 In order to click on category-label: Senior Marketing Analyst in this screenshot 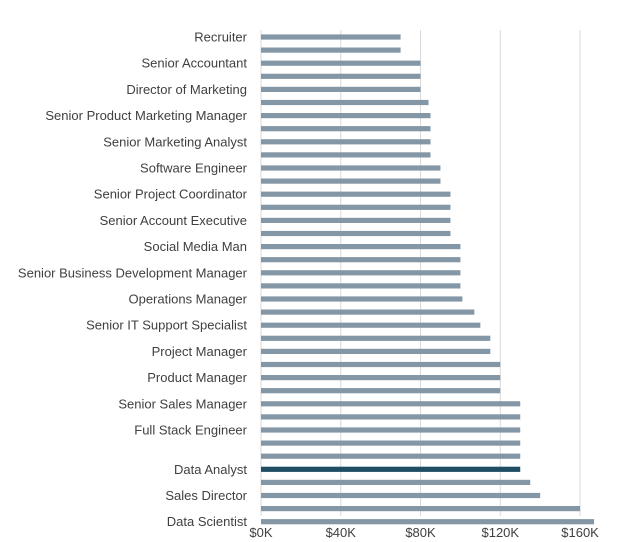, I will do `click(175, 141)`.